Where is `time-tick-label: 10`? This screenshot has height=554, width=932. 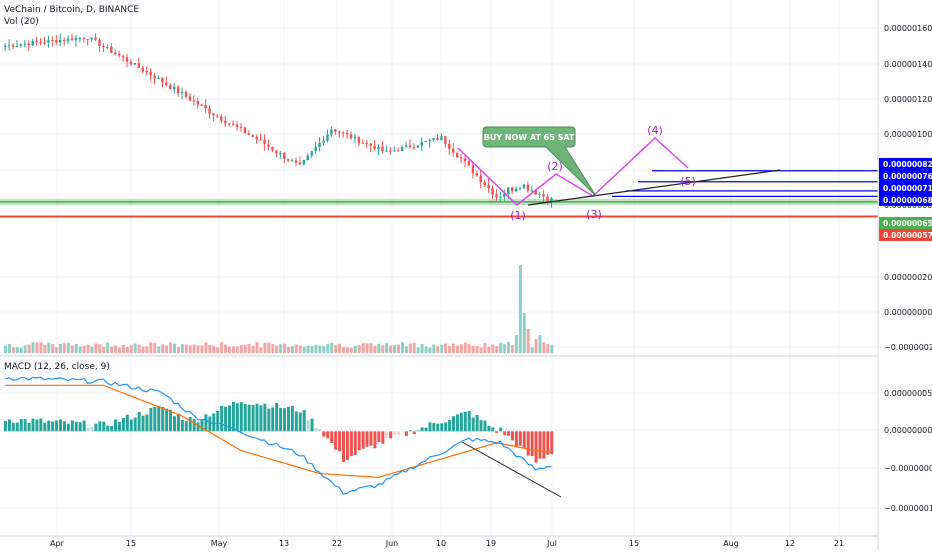
time-tick-label: 10 is located at coordinates (441, 543).